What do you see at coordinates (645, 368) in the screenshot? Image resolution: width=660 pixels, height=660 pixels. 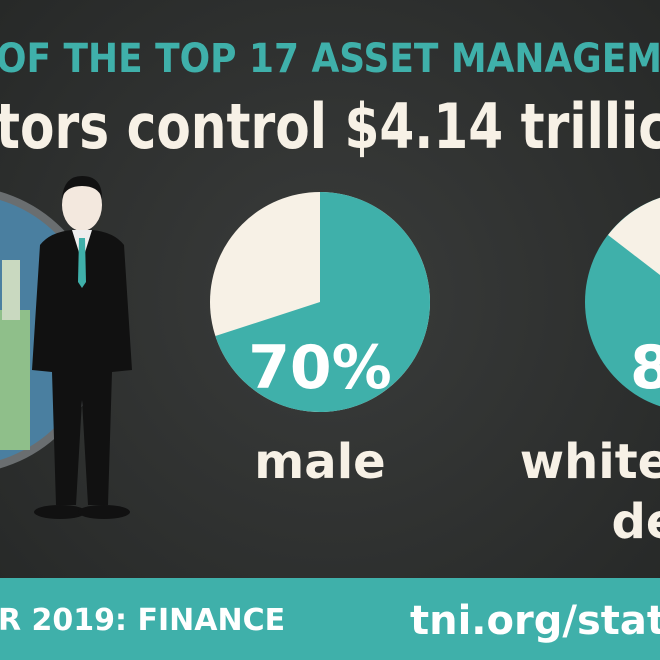 I see `pie-value-label: 8` at bounding box center [645, 368].